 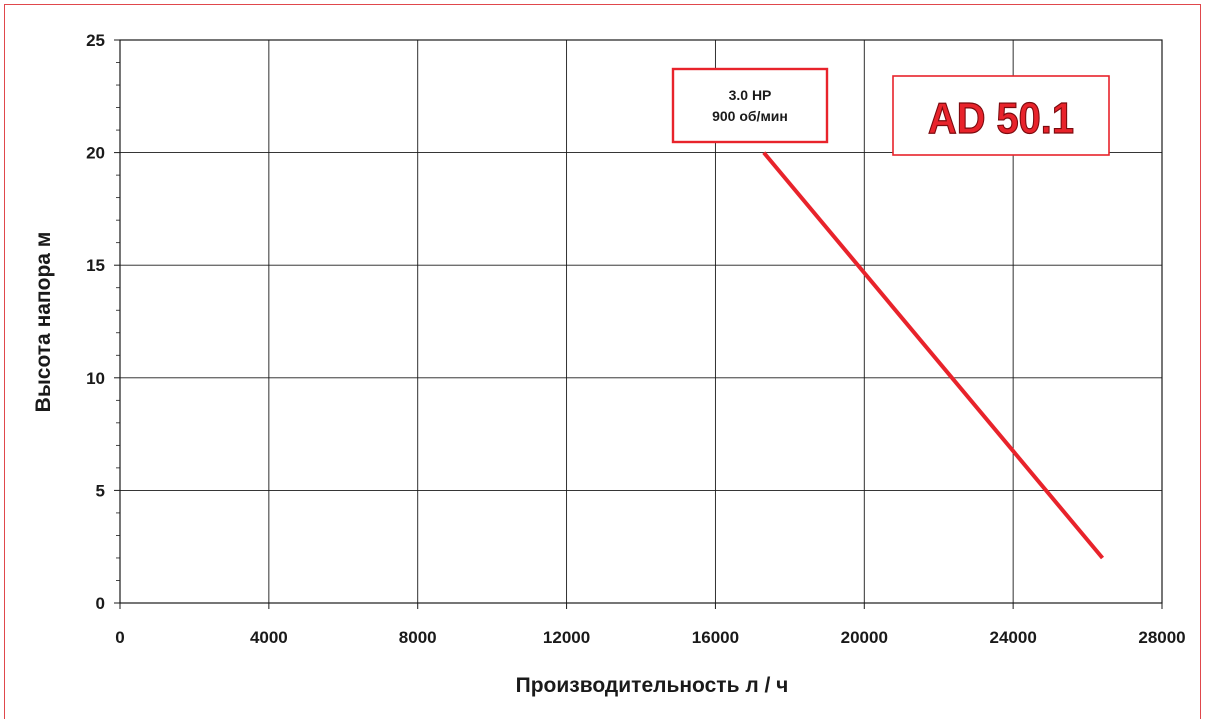 What do you see at coordinates (95, 40) in the screenshot?
I see `y-tick-label: 25` at bounding box center [95, 40].